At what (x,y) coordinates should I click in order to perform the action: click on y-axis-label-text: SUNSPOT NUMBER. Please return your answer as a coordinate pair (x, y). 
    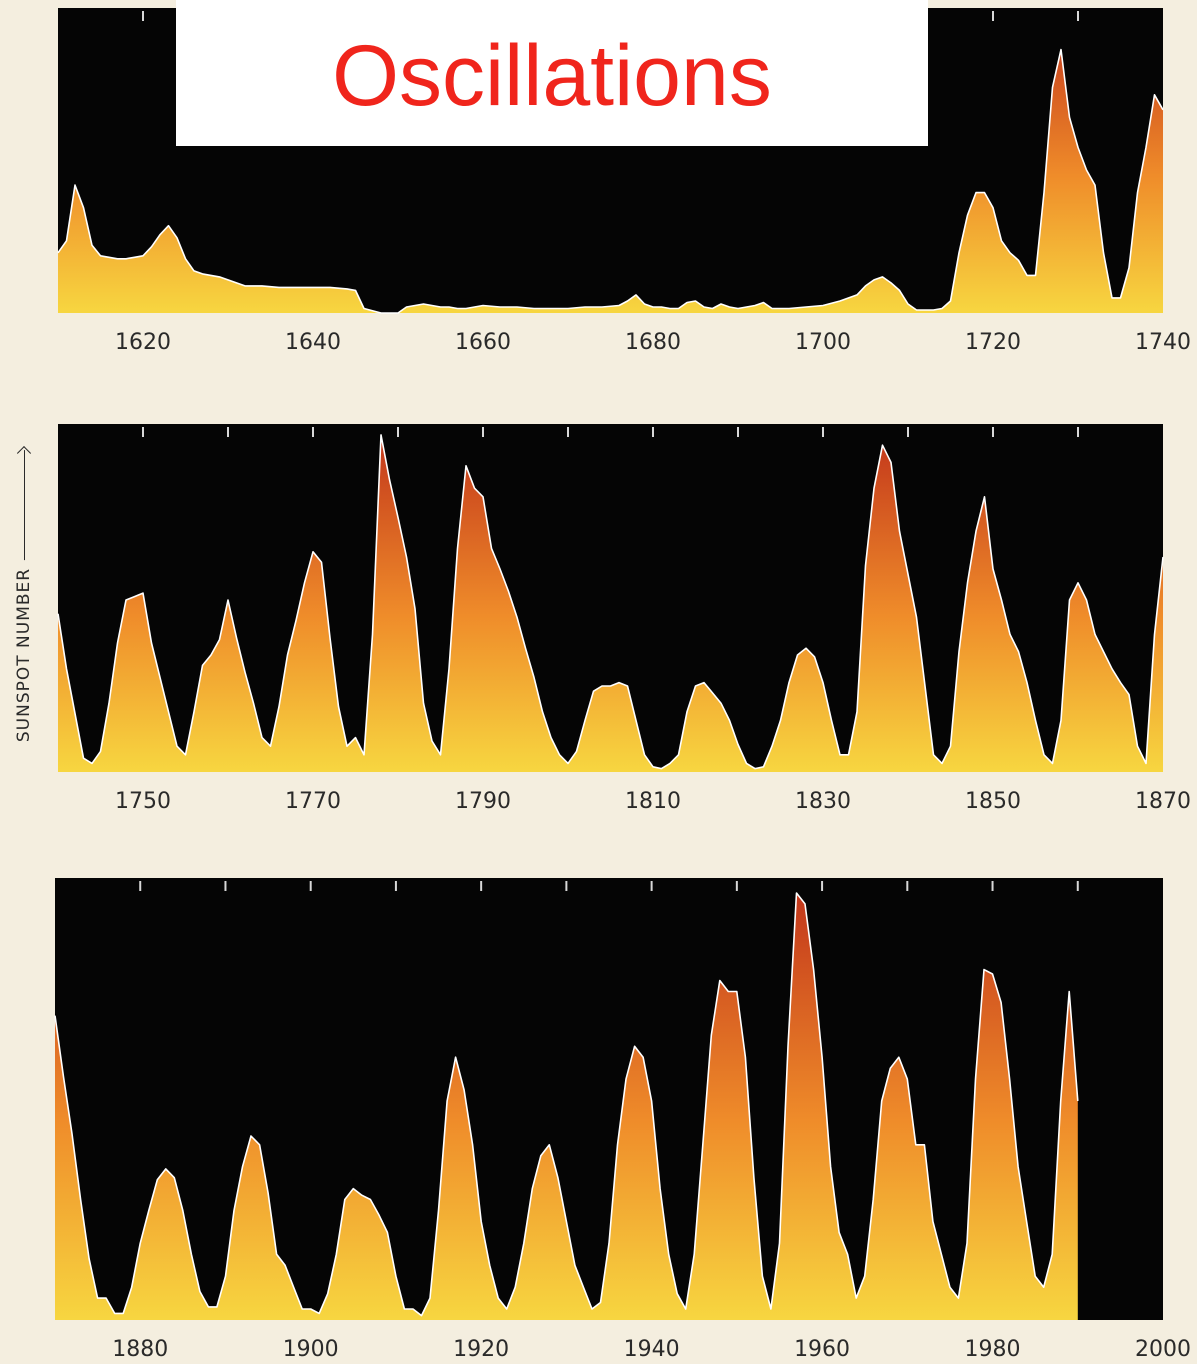
    Looking at the image, I should click on (24, 655).